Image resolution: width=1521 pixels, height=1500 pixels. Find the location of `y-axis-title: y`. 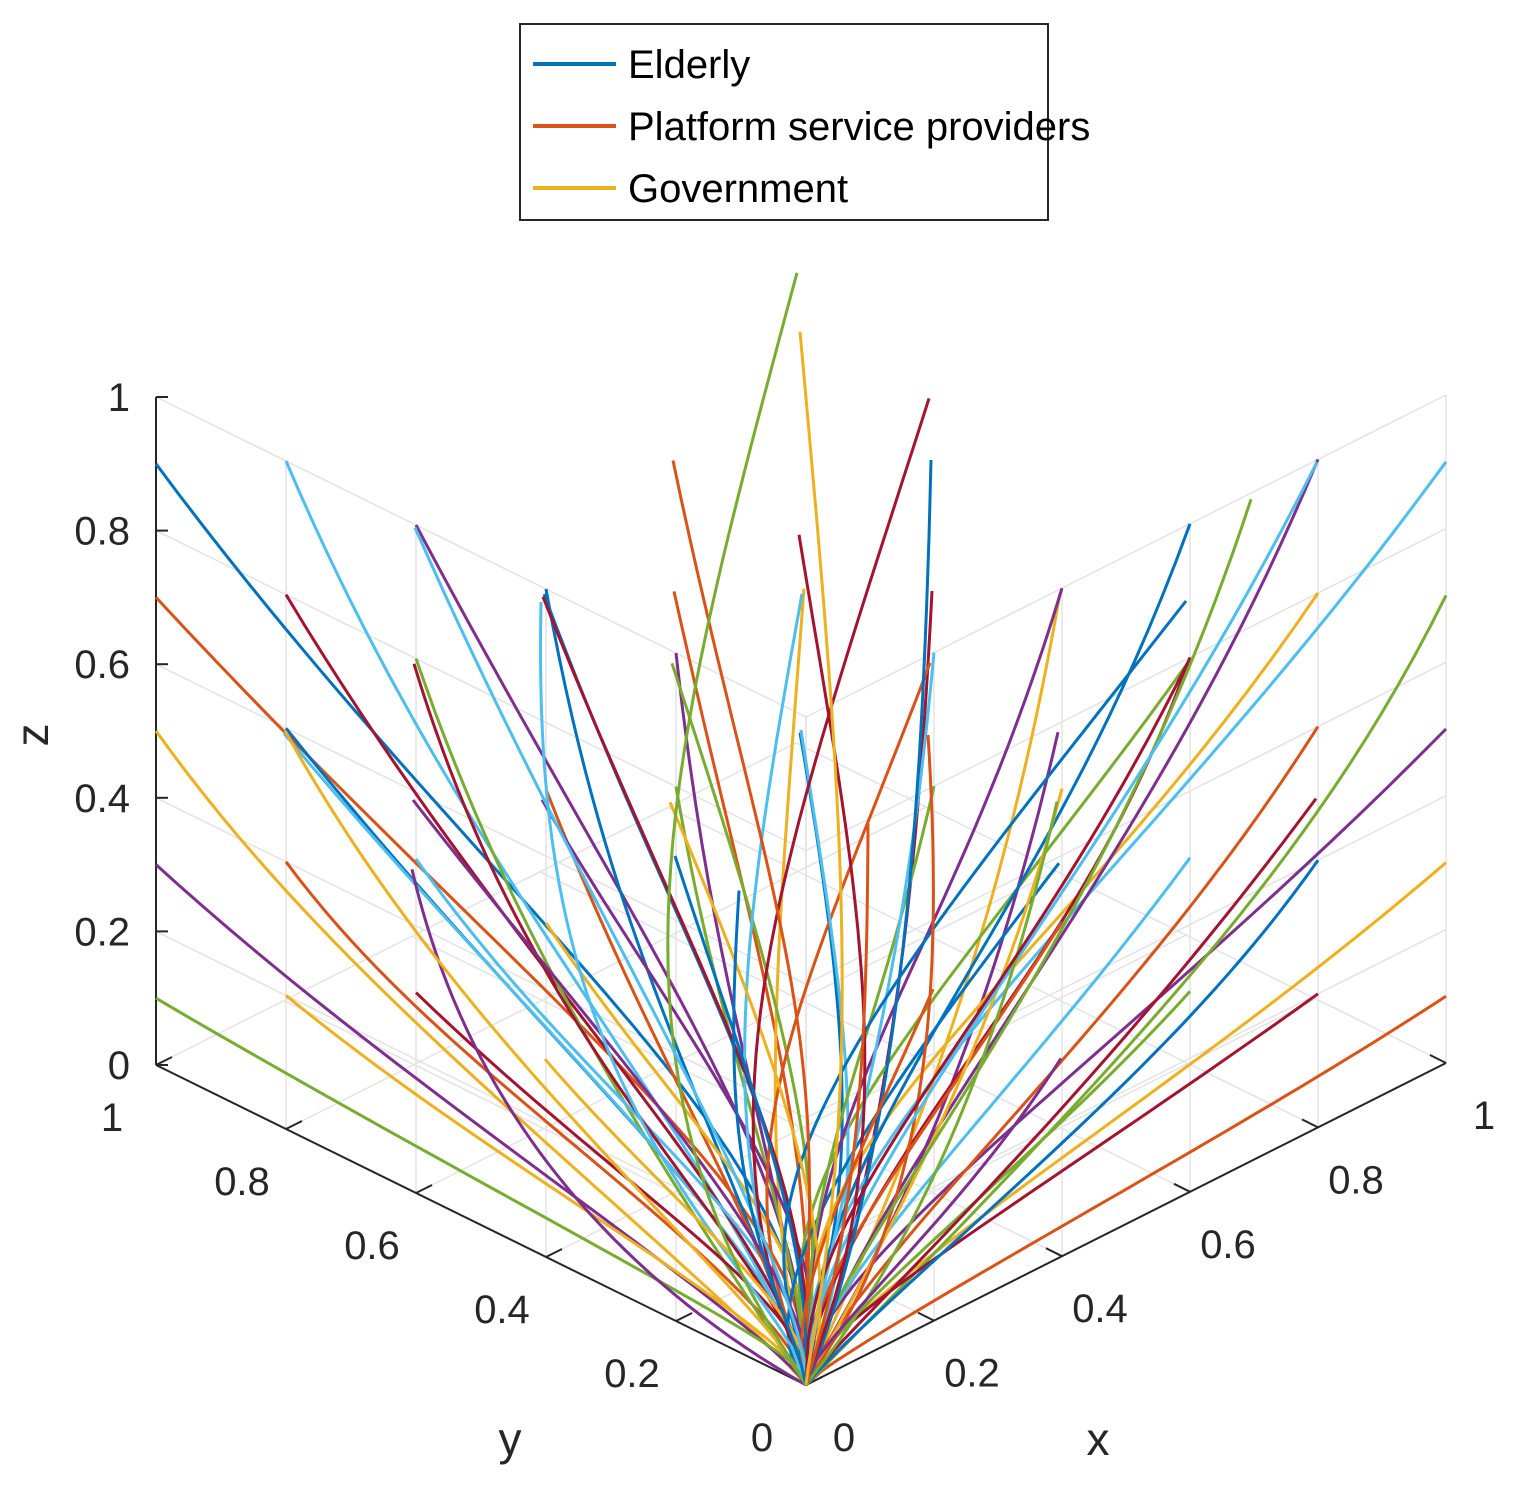

y-axis-title: y is located at coordinates (510, 1439).